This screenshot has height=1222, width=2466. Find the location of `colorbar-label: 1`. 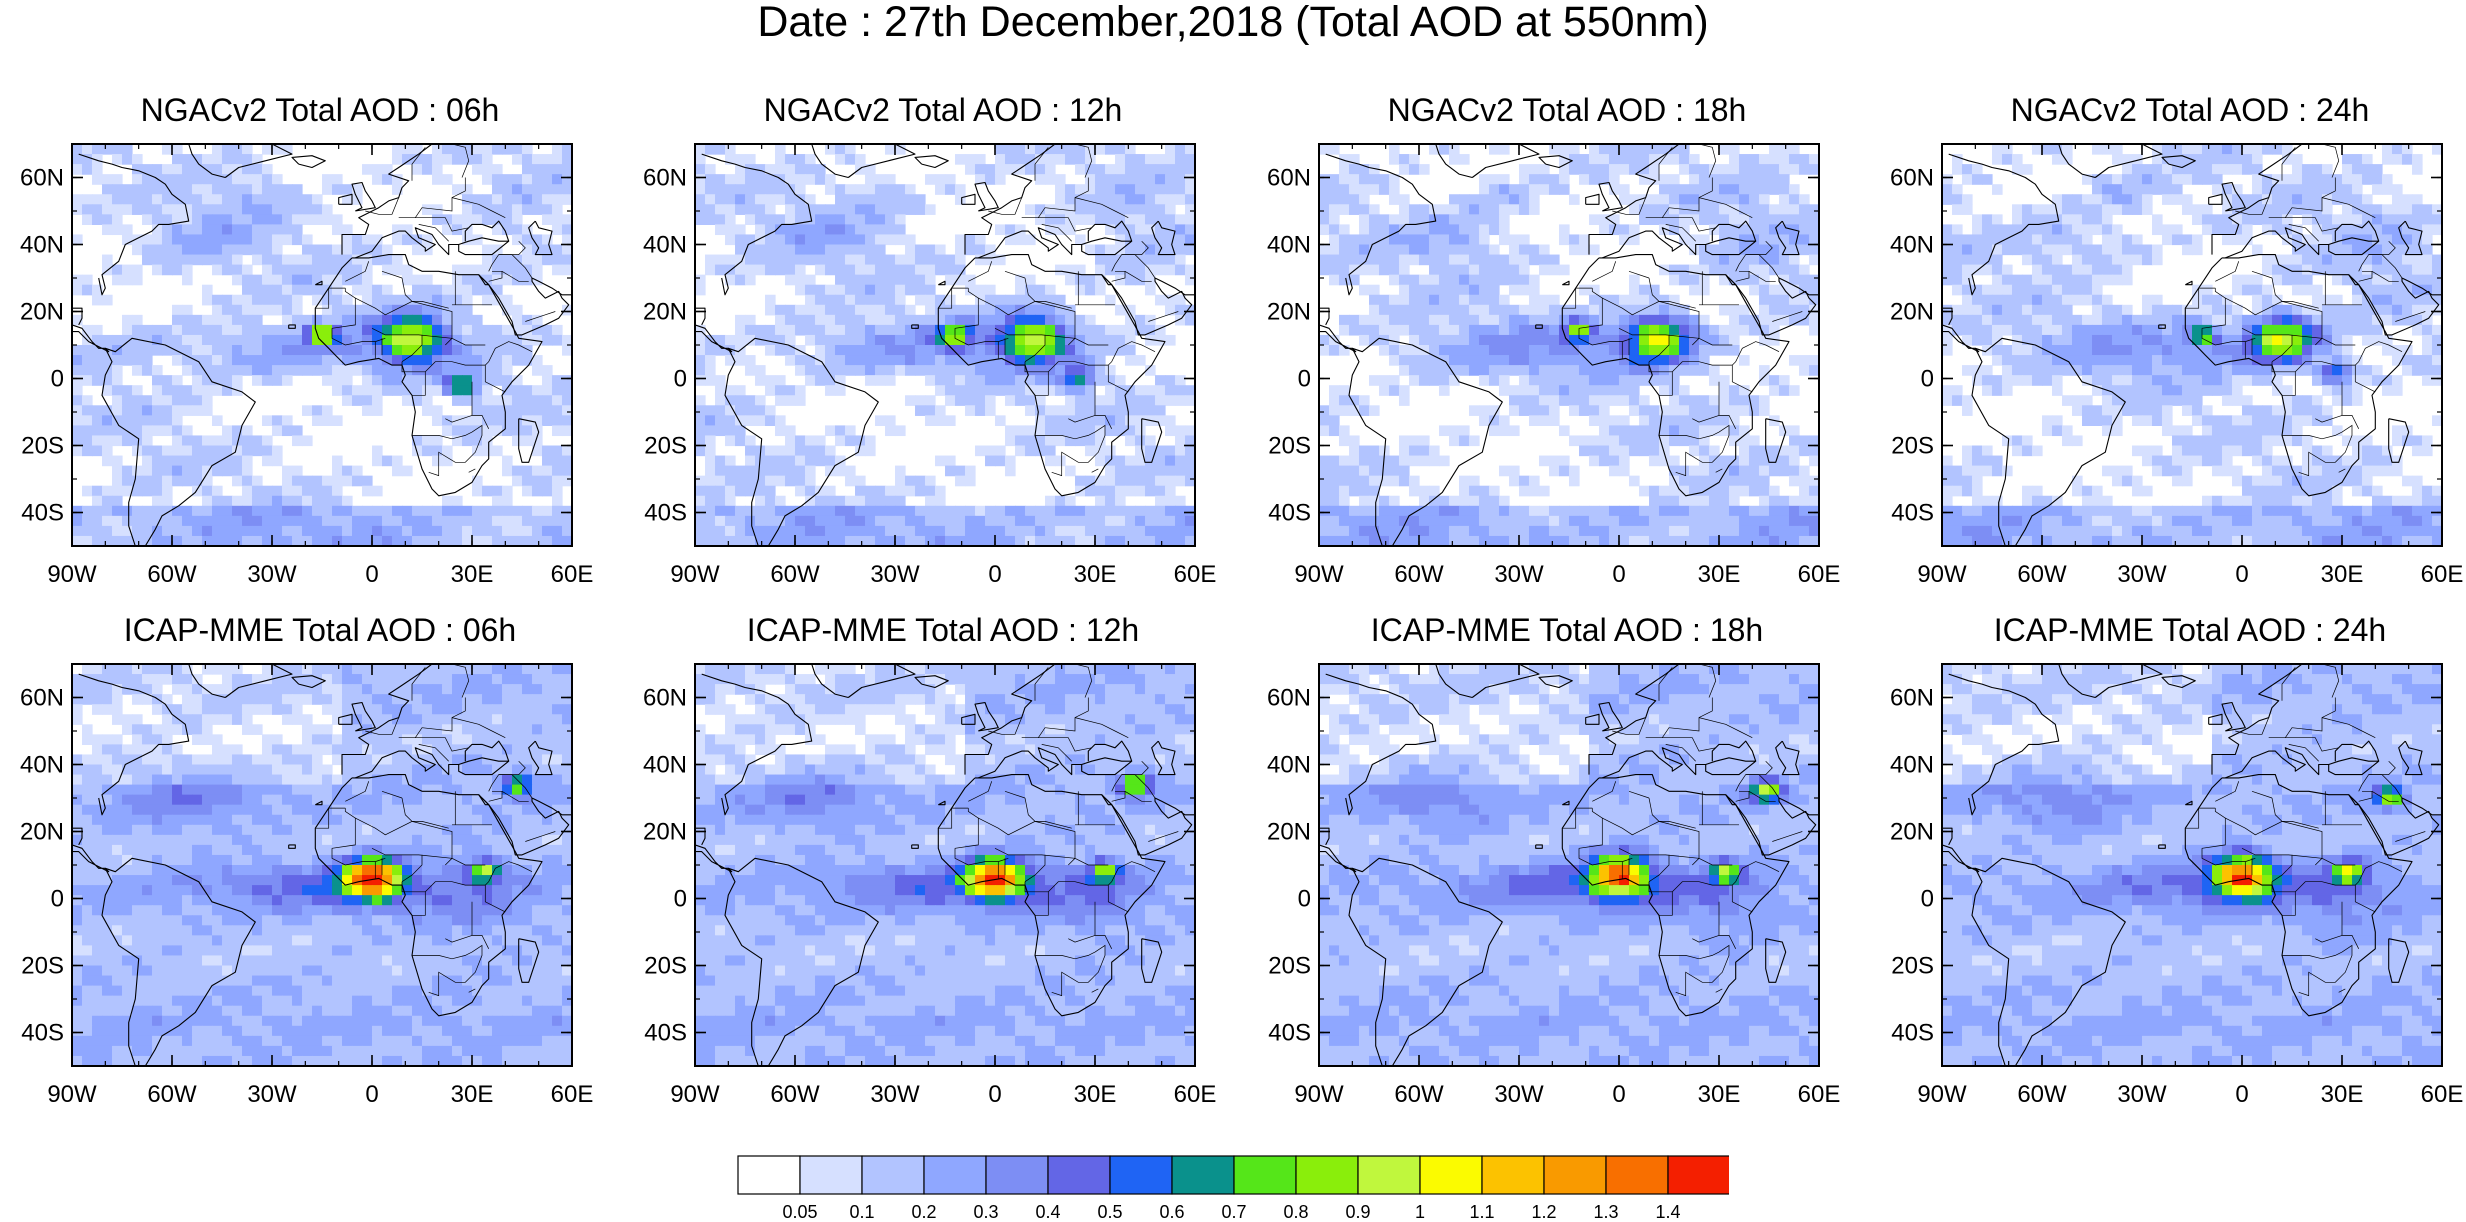

colorbar-label: 1 is located at coordinates (1419, 1212).